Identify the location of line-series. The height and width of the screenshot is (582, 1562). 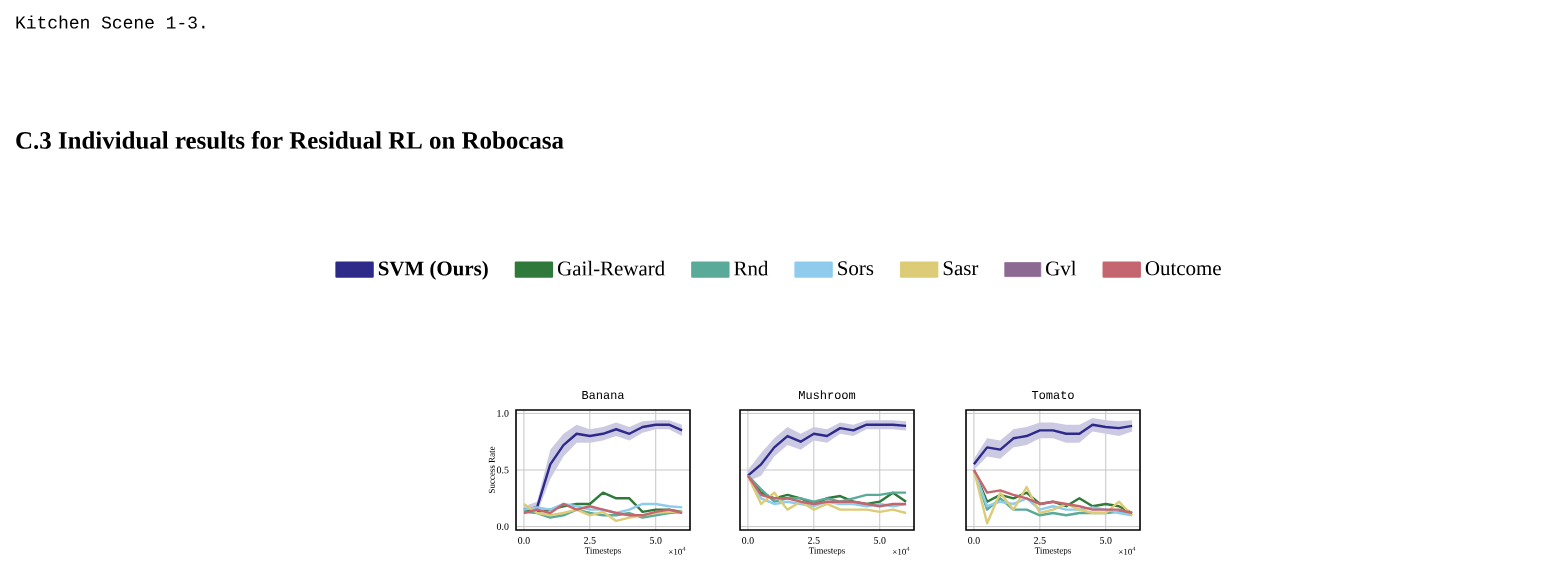
(603, 502).